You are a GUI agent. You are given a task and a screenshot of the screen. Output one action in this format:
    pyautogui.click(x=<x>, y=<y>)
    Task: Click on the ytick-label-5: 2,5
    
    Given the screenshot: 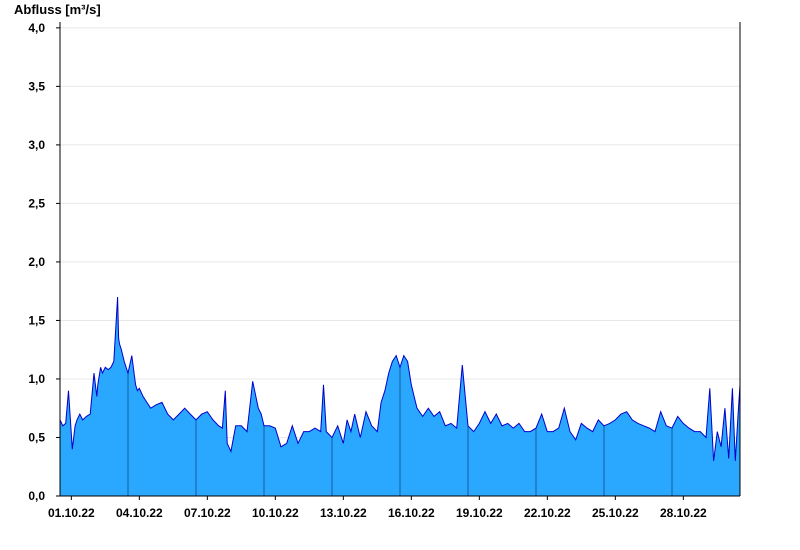 What is the action you would take?
    pyautogui.click(x=36, y=203)
    